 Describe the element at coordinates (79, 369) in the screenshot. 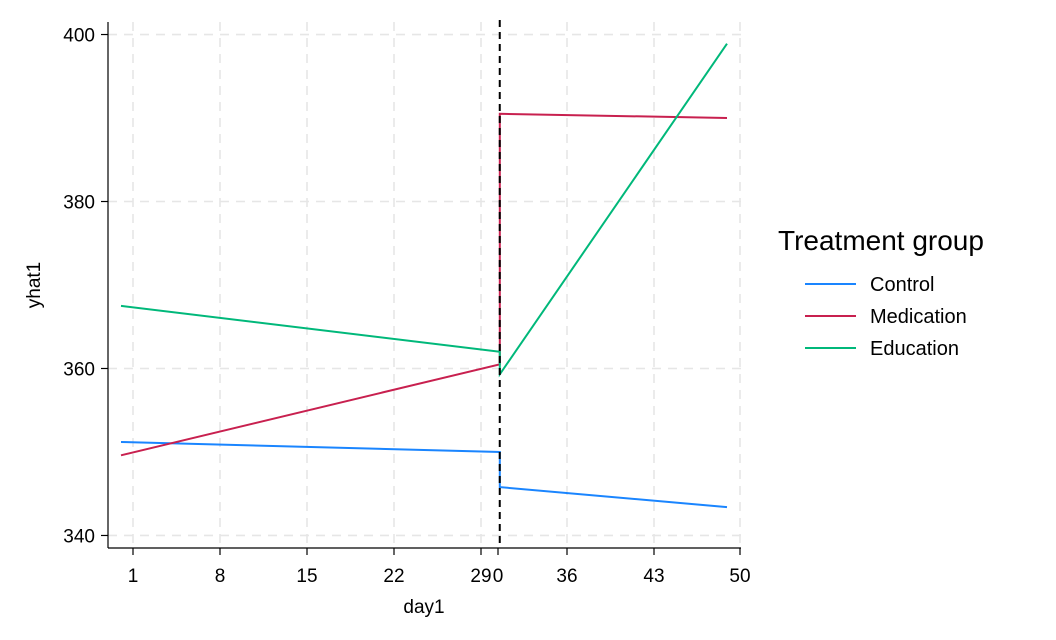

I see `y-tick-label: 360` at that location.